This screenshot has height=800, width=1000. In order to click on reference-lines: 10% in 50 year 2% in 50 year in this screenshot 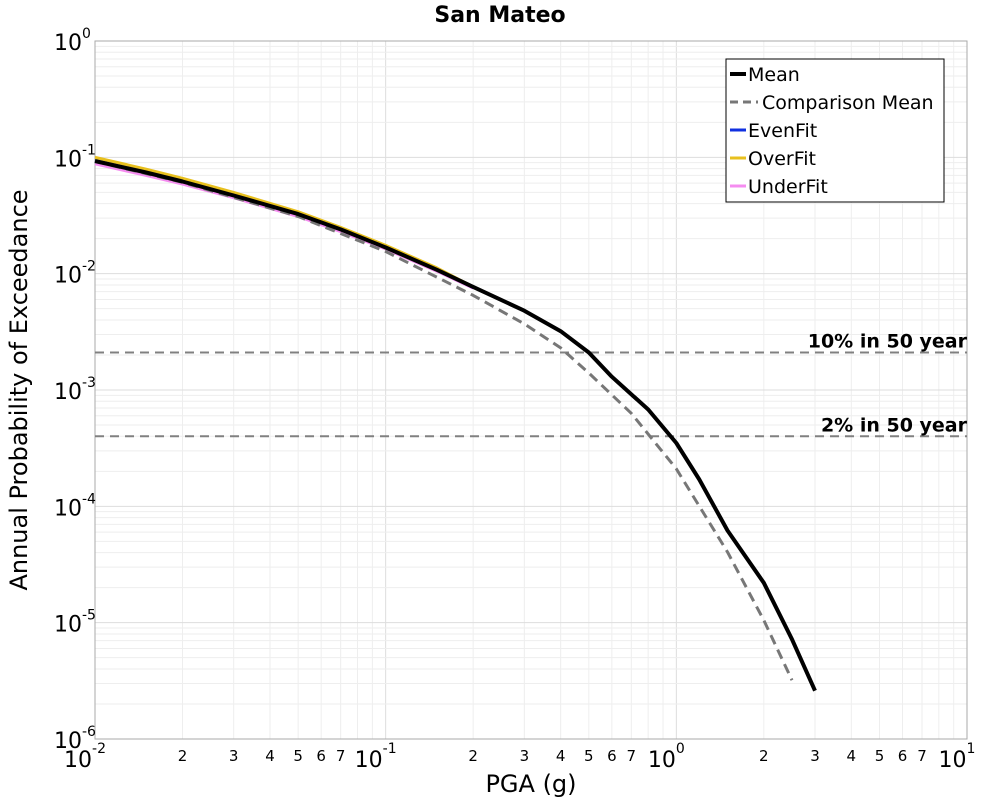, I will do `click(531, 384)`.